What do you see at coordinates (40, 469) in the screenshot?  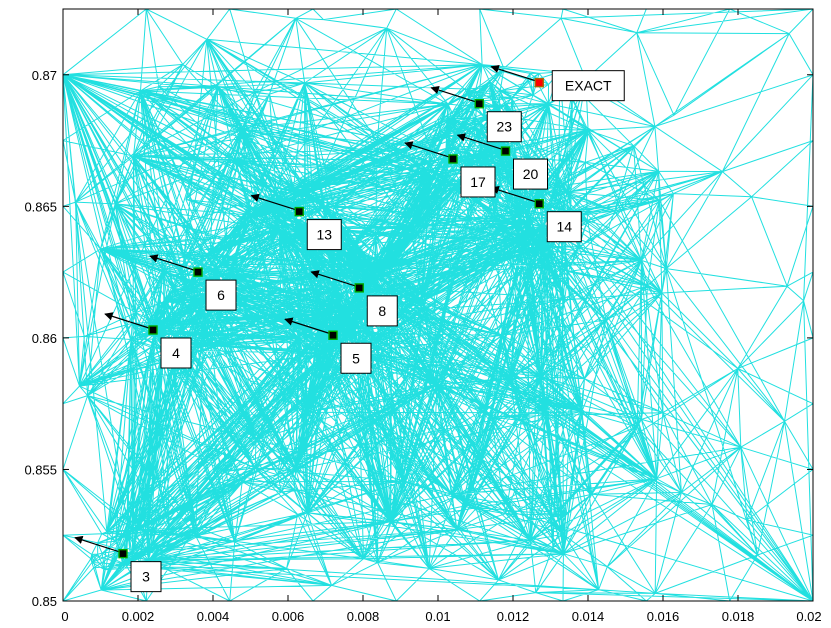 I see `y-tick-label: 0.855` at bounding box center [40, 469].